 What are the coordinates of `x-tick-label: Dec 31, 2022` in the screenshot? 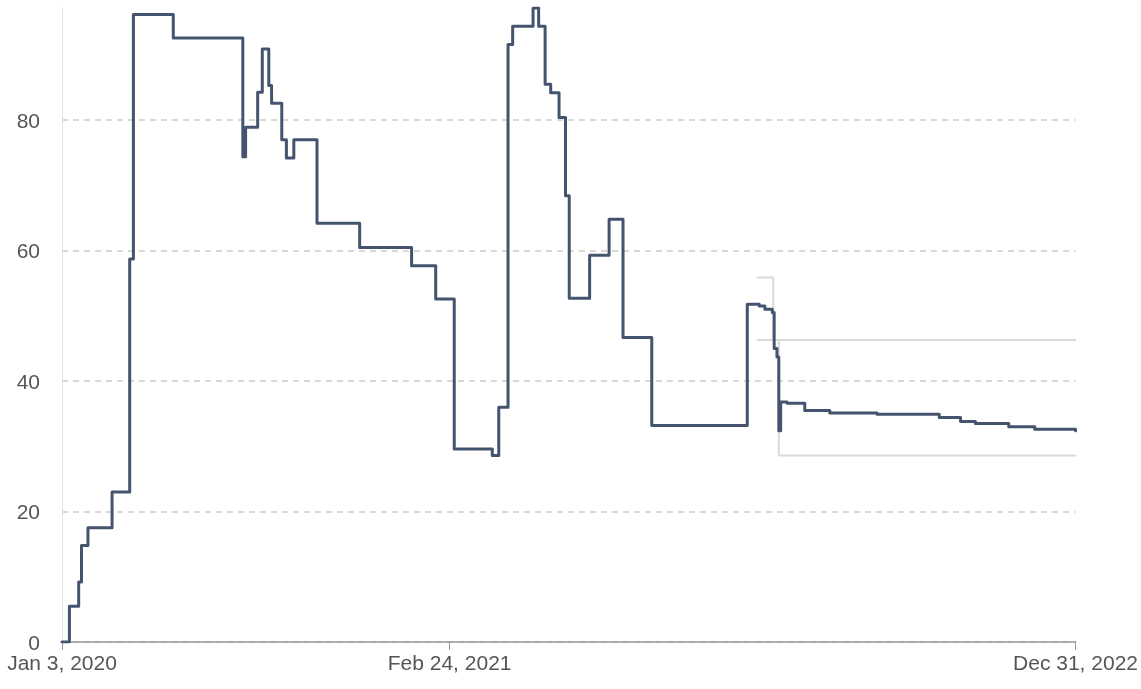 It's located at (1076, 662).